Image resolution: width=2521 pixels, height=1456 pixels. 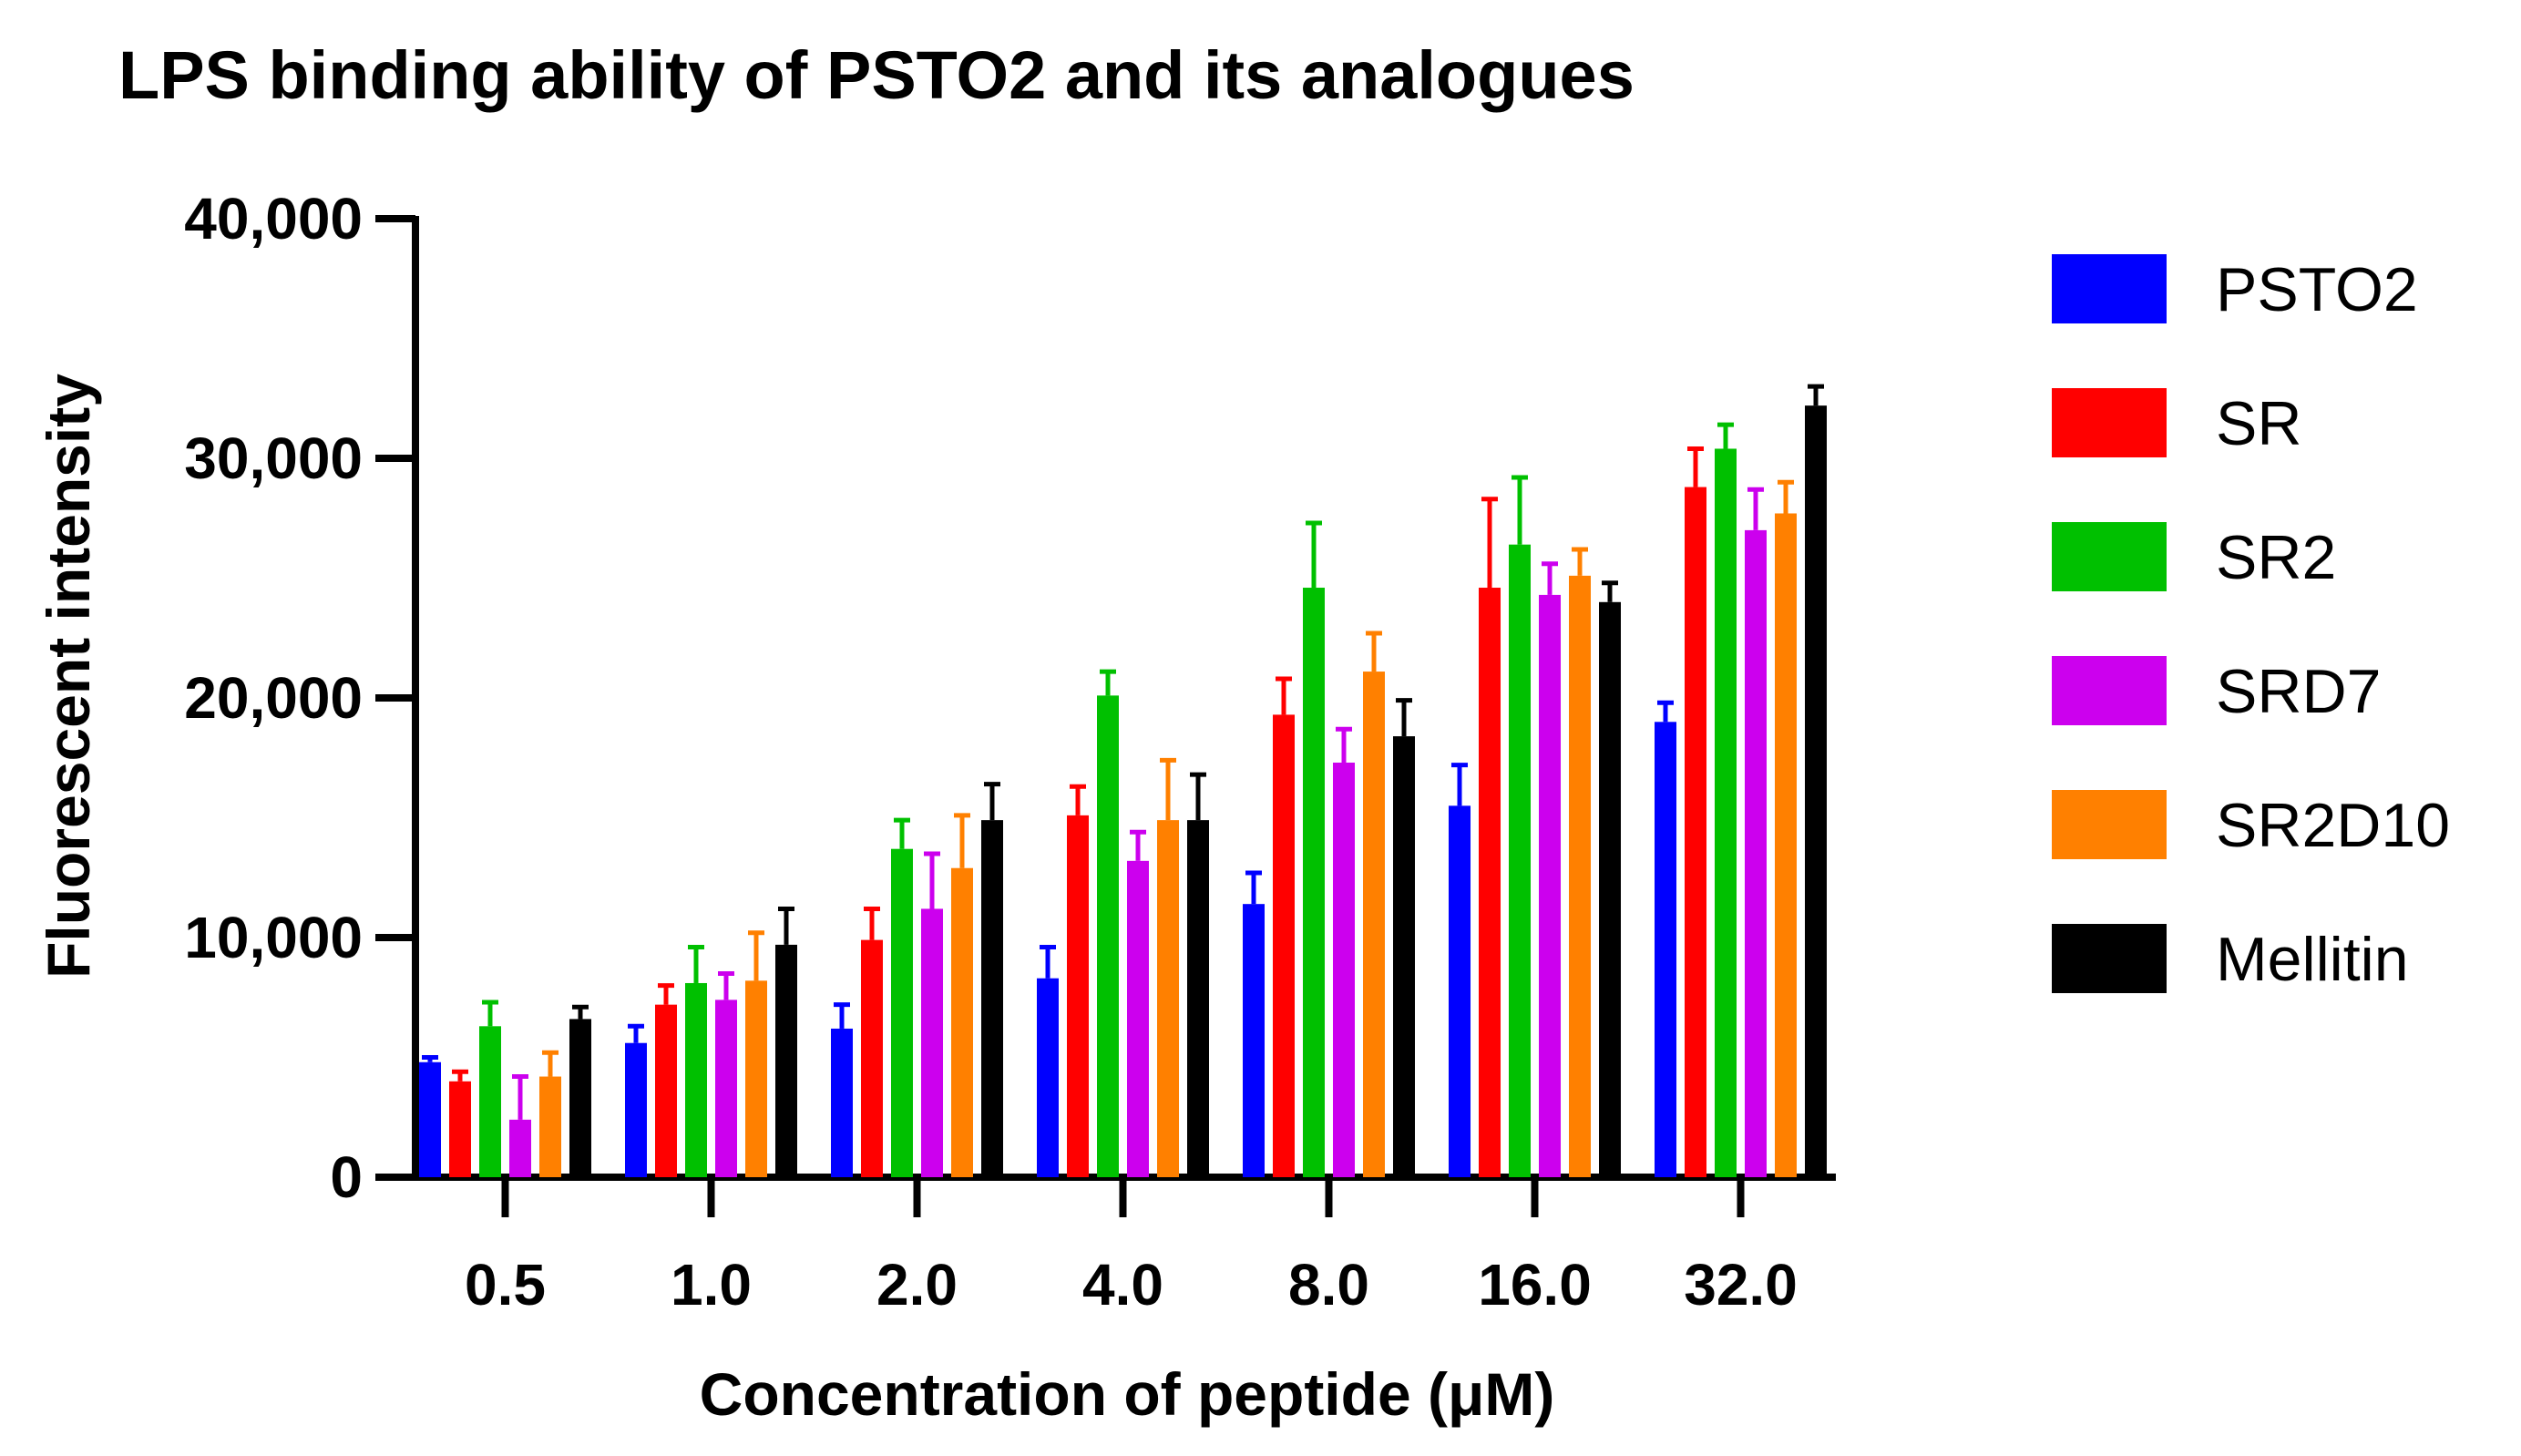 What do you see at coordinates (273, 698) in the screenshot?
I see `y-tick-label: 20,000` at bounding box center [273, 698].